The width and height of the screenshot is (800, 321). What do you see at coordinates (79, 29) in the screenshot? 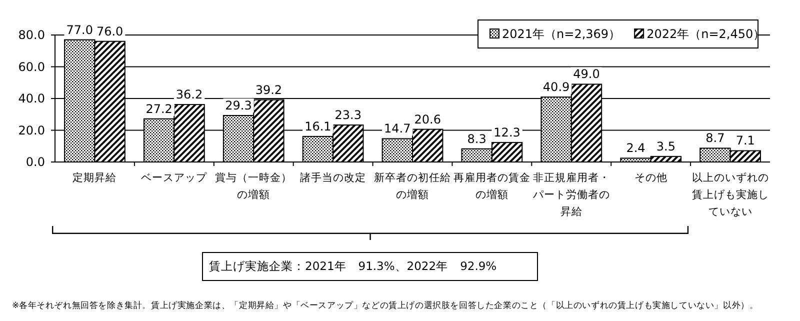
I see `data-label: 77.0` at bounding box center [79, 29].